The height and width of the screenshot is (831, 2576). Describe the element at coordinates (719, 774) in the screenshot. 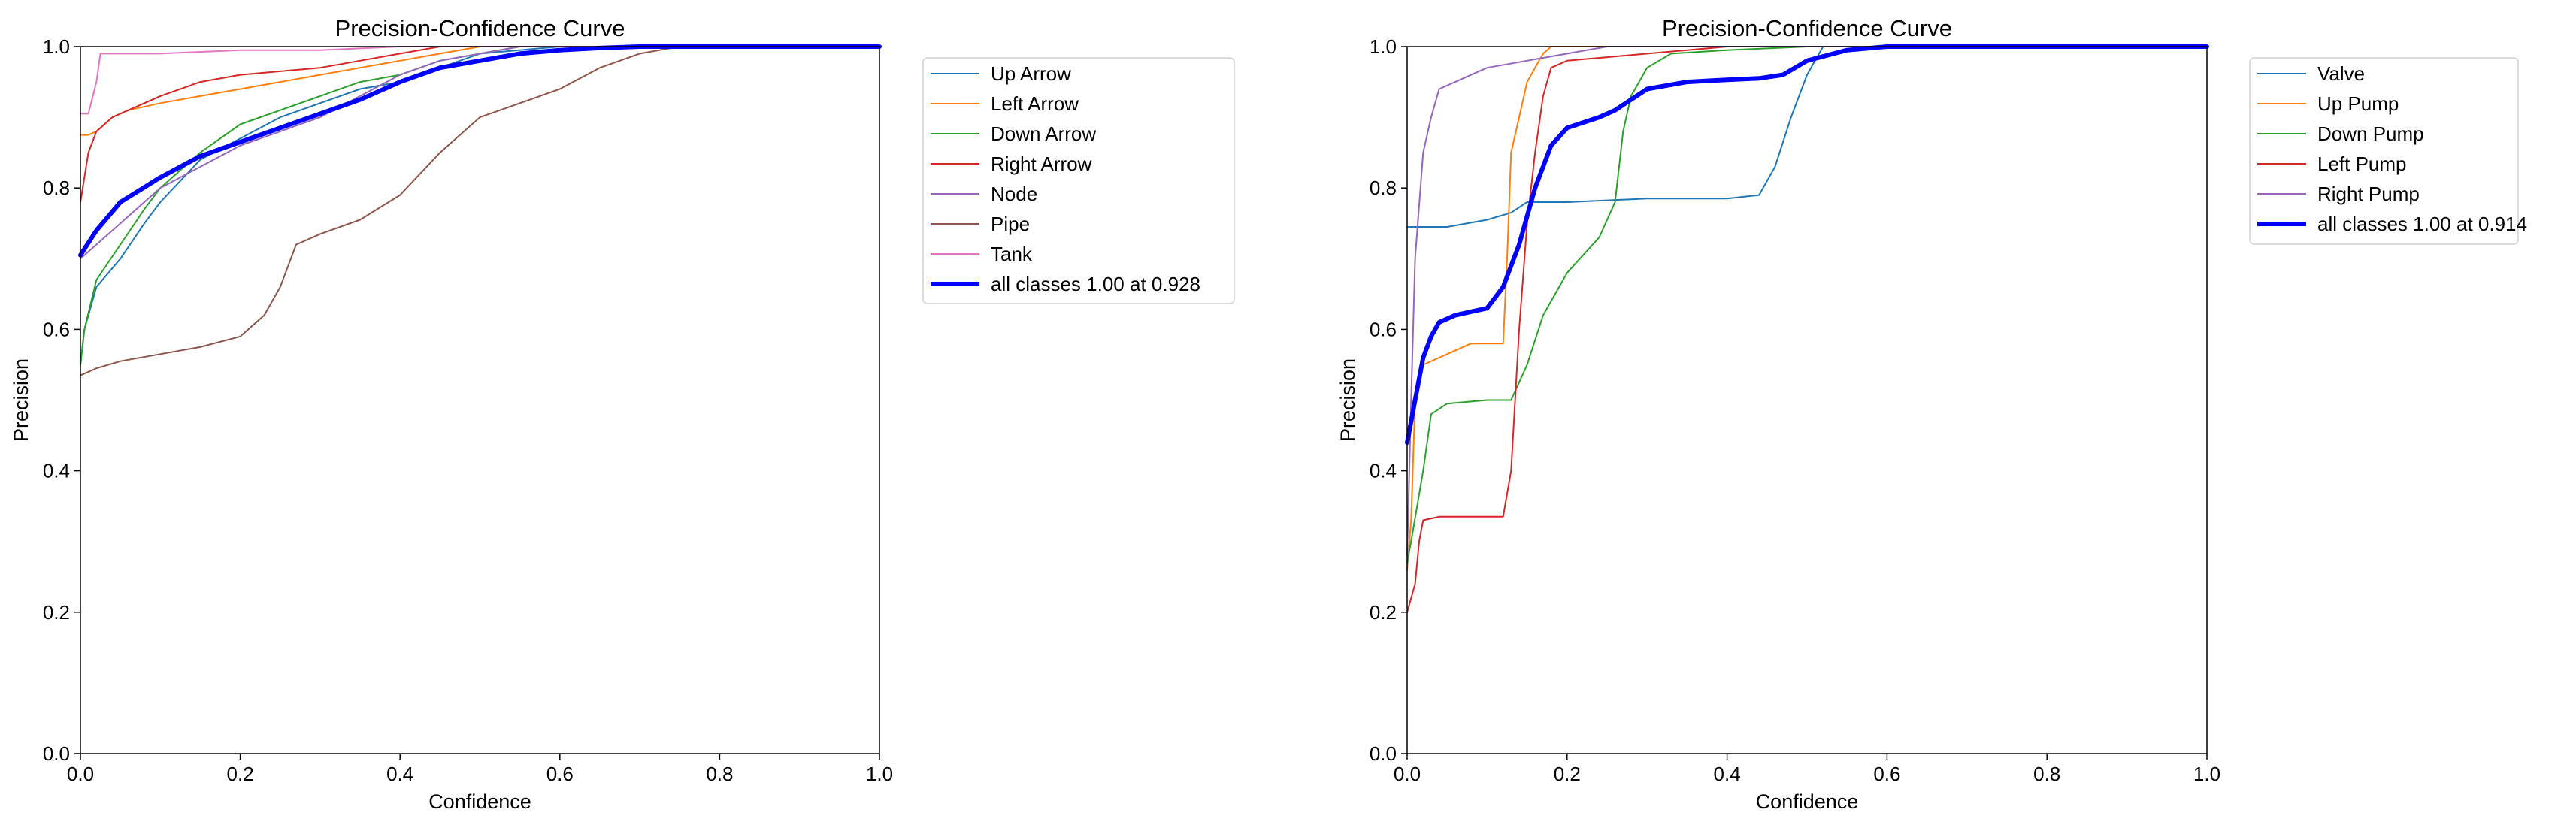

I see `chart1-x-tick-label: 0.8` at that location.